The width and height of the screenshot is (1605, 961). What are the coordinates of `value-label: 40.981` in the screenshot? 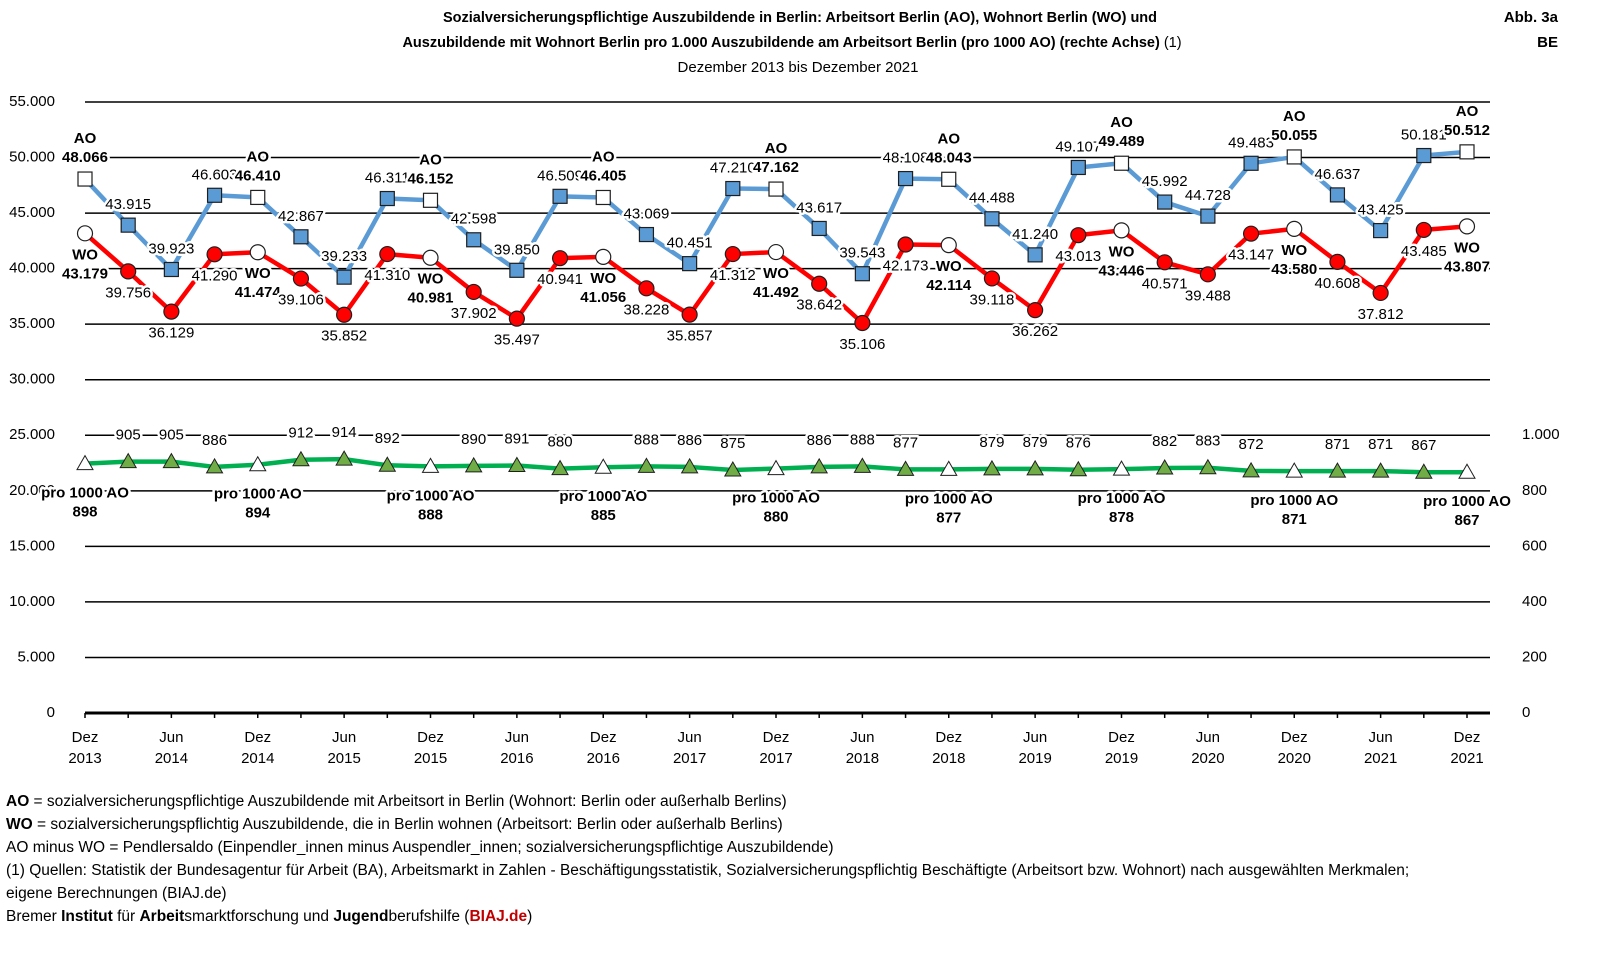 It's located at (431, 298).